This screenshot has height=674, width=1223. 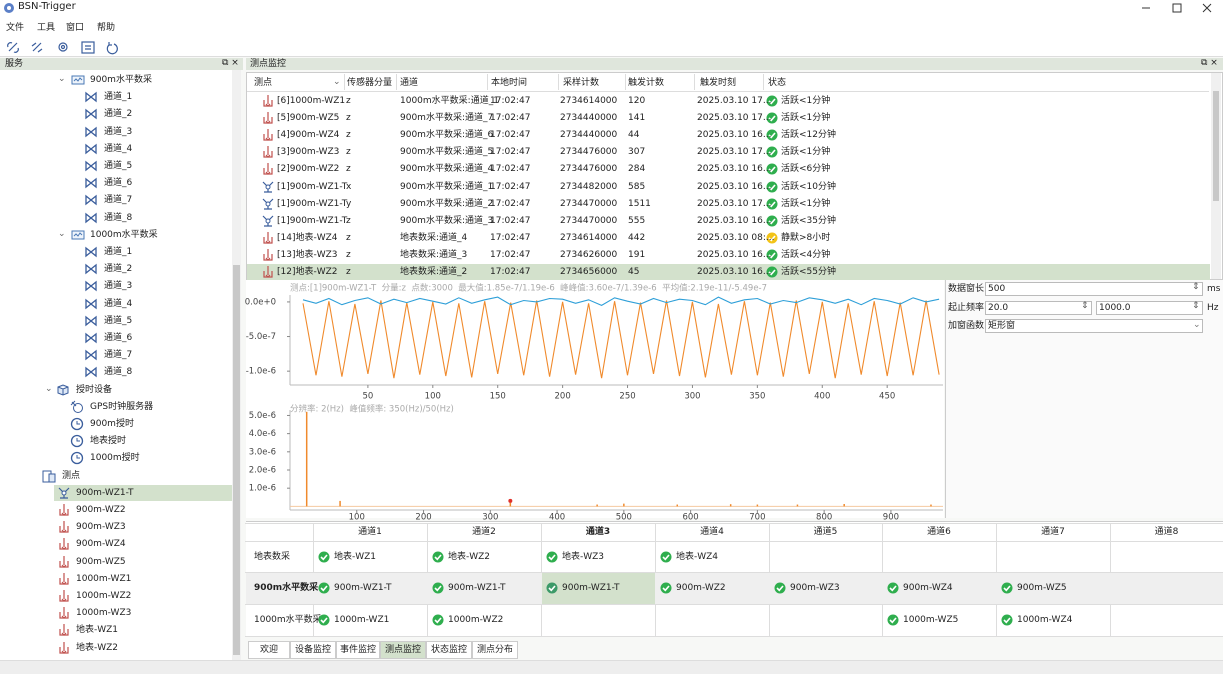 I want to click on unit: ms, so click(x=1214, y=289).